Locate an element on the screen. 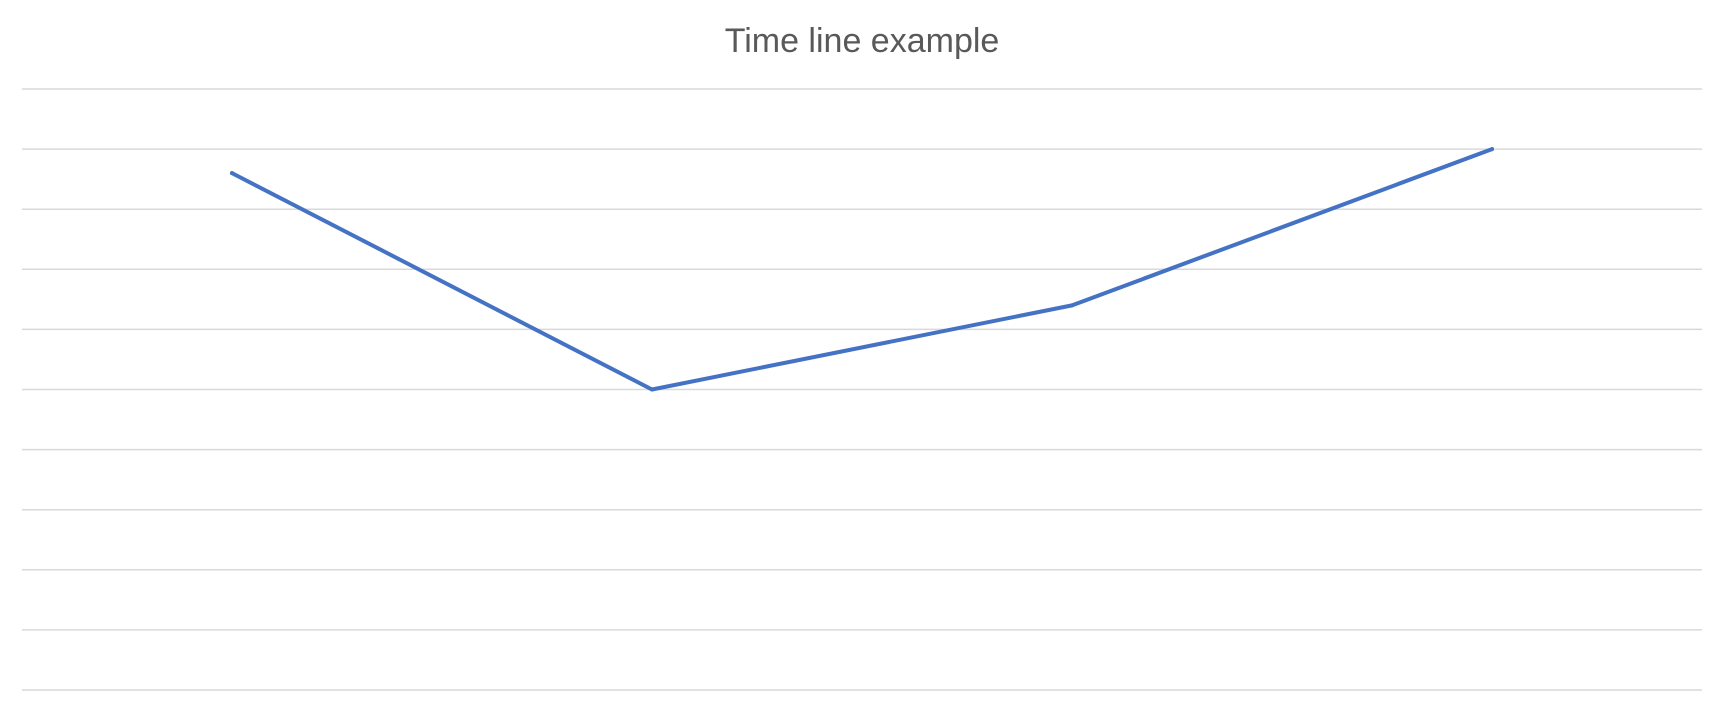 The image size is (1724, 714). chart-title: Time line example is located at coordinates (862, 41).